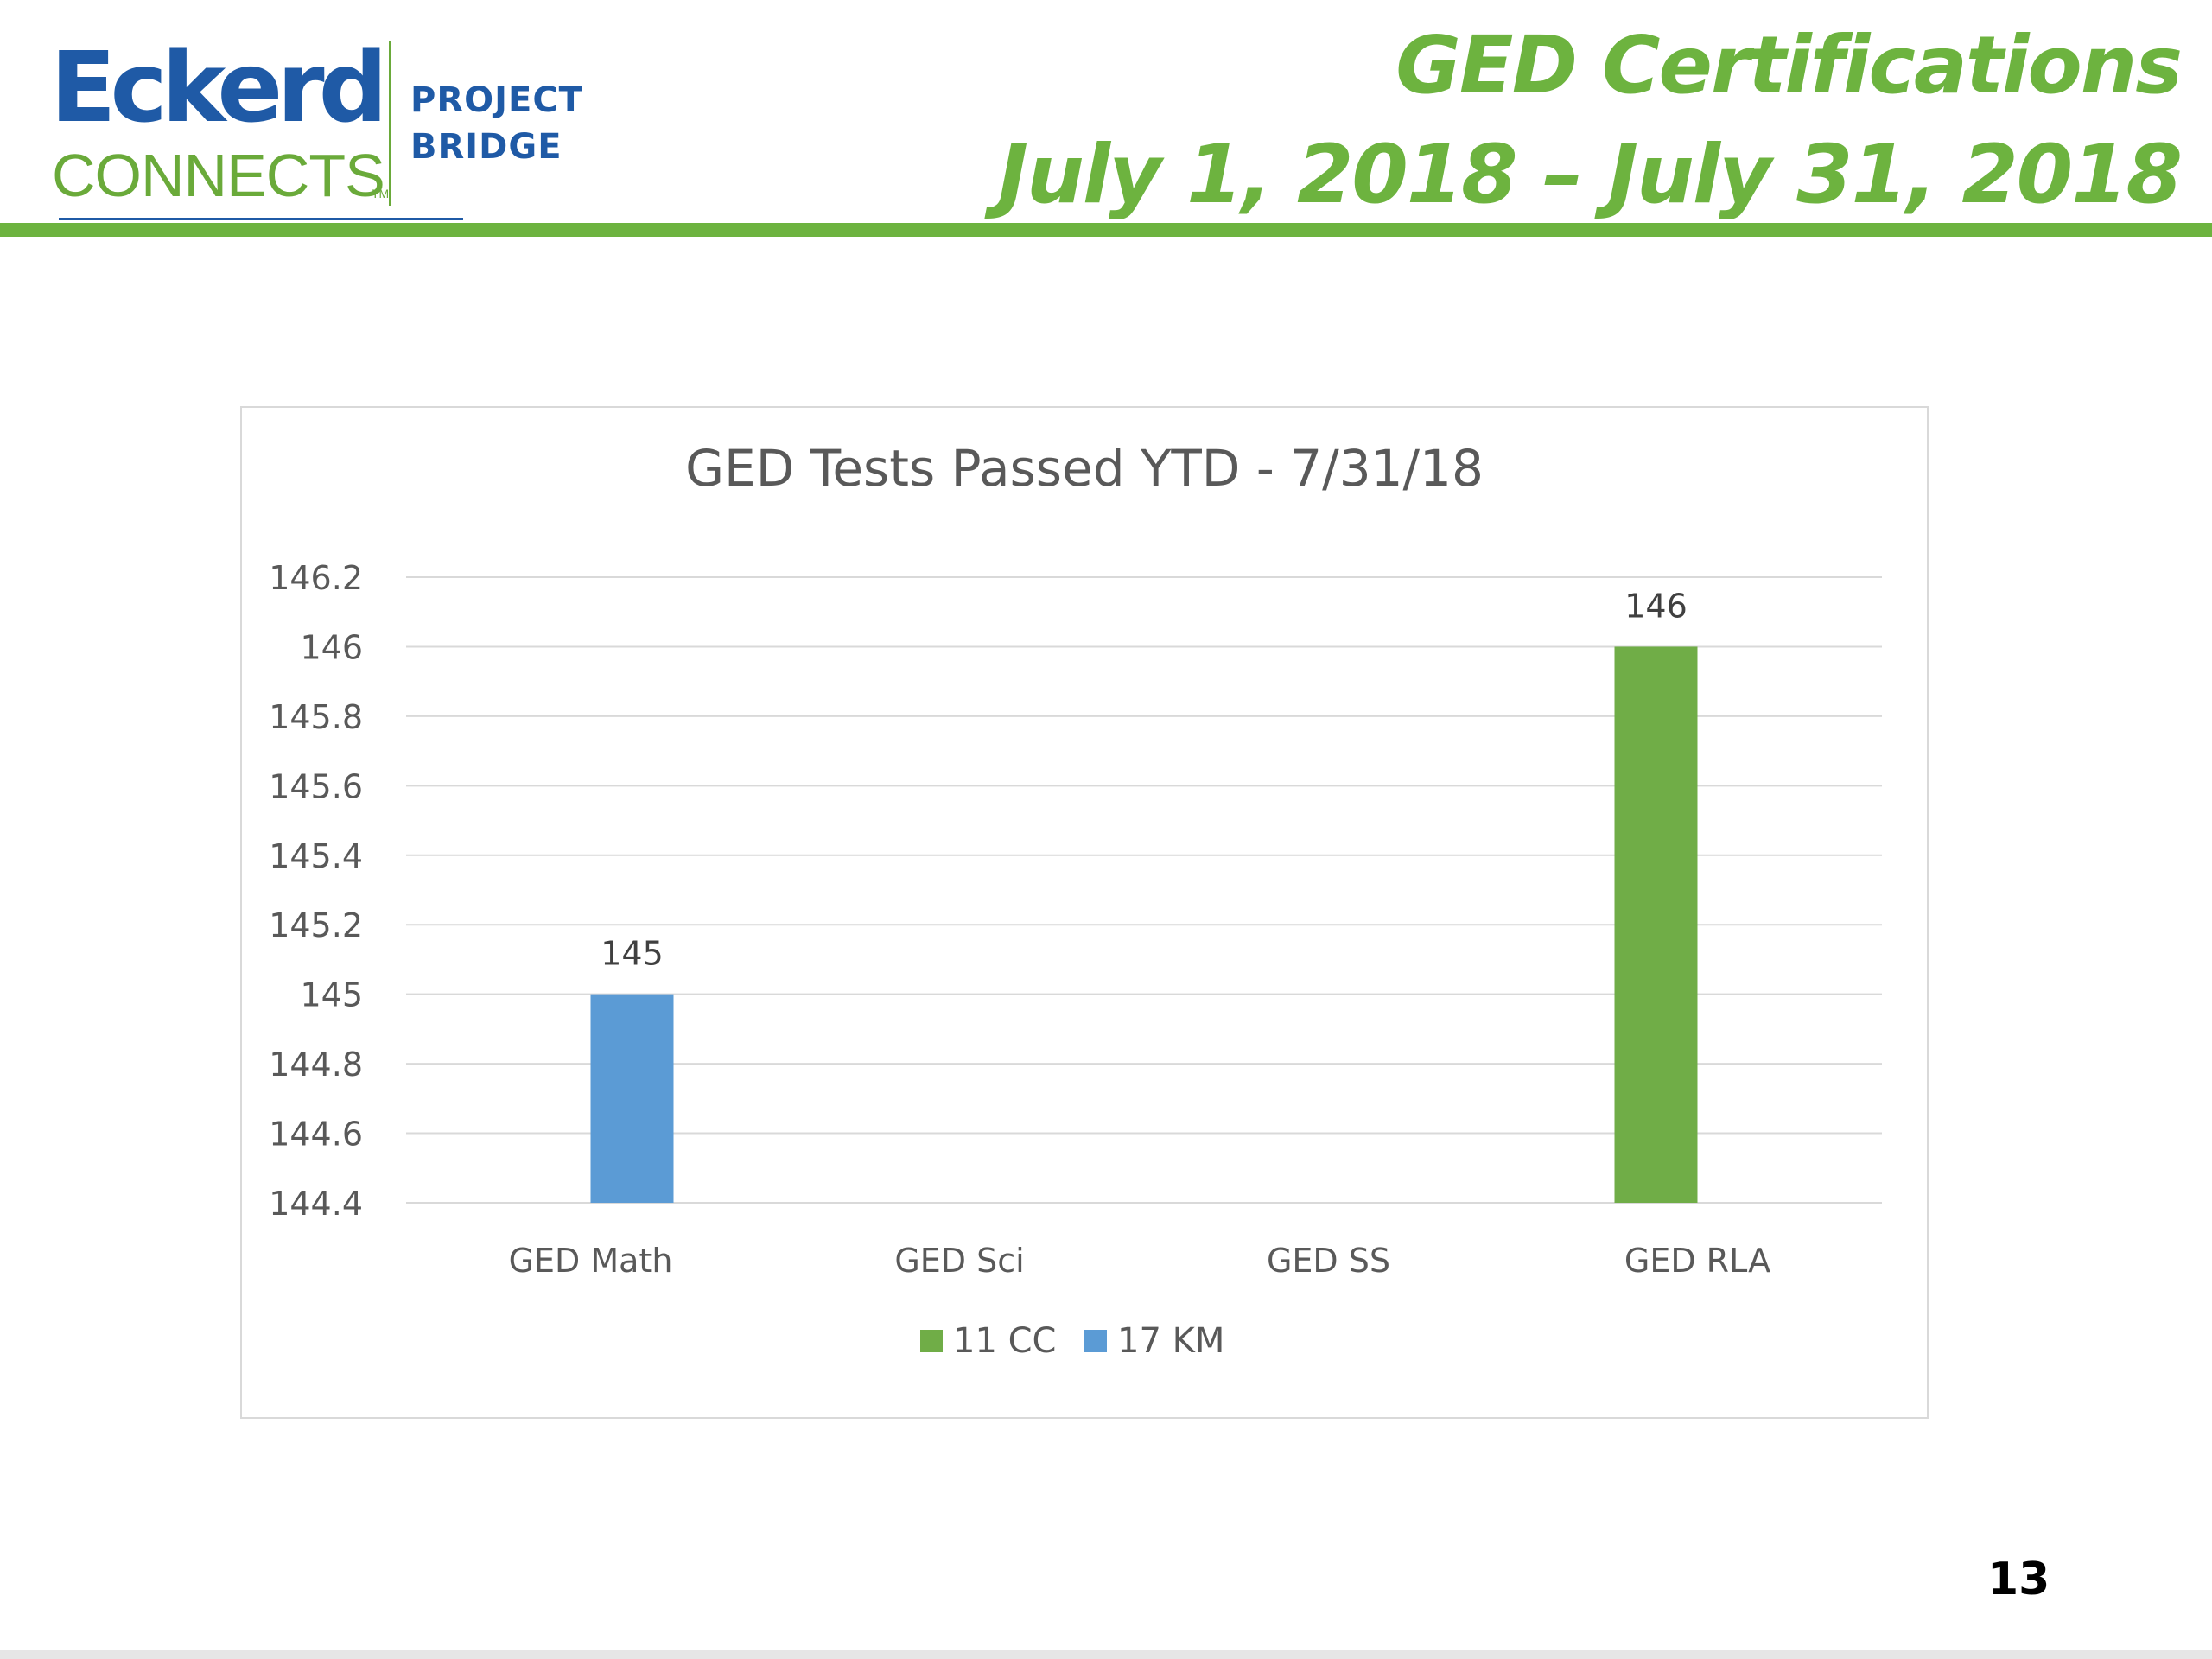 This screenshot has height=1659, width=2212. I want to click on logo-trademark: TM, so click(381, 193).